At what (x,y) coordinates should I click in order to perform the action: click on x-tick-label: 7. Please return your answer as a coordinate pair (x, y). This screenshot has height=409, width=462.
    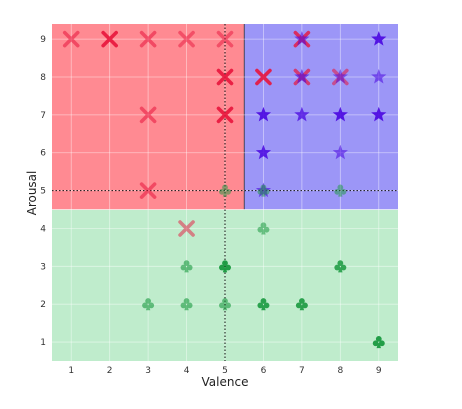
    Looking at the image, I should click on (302, 371).